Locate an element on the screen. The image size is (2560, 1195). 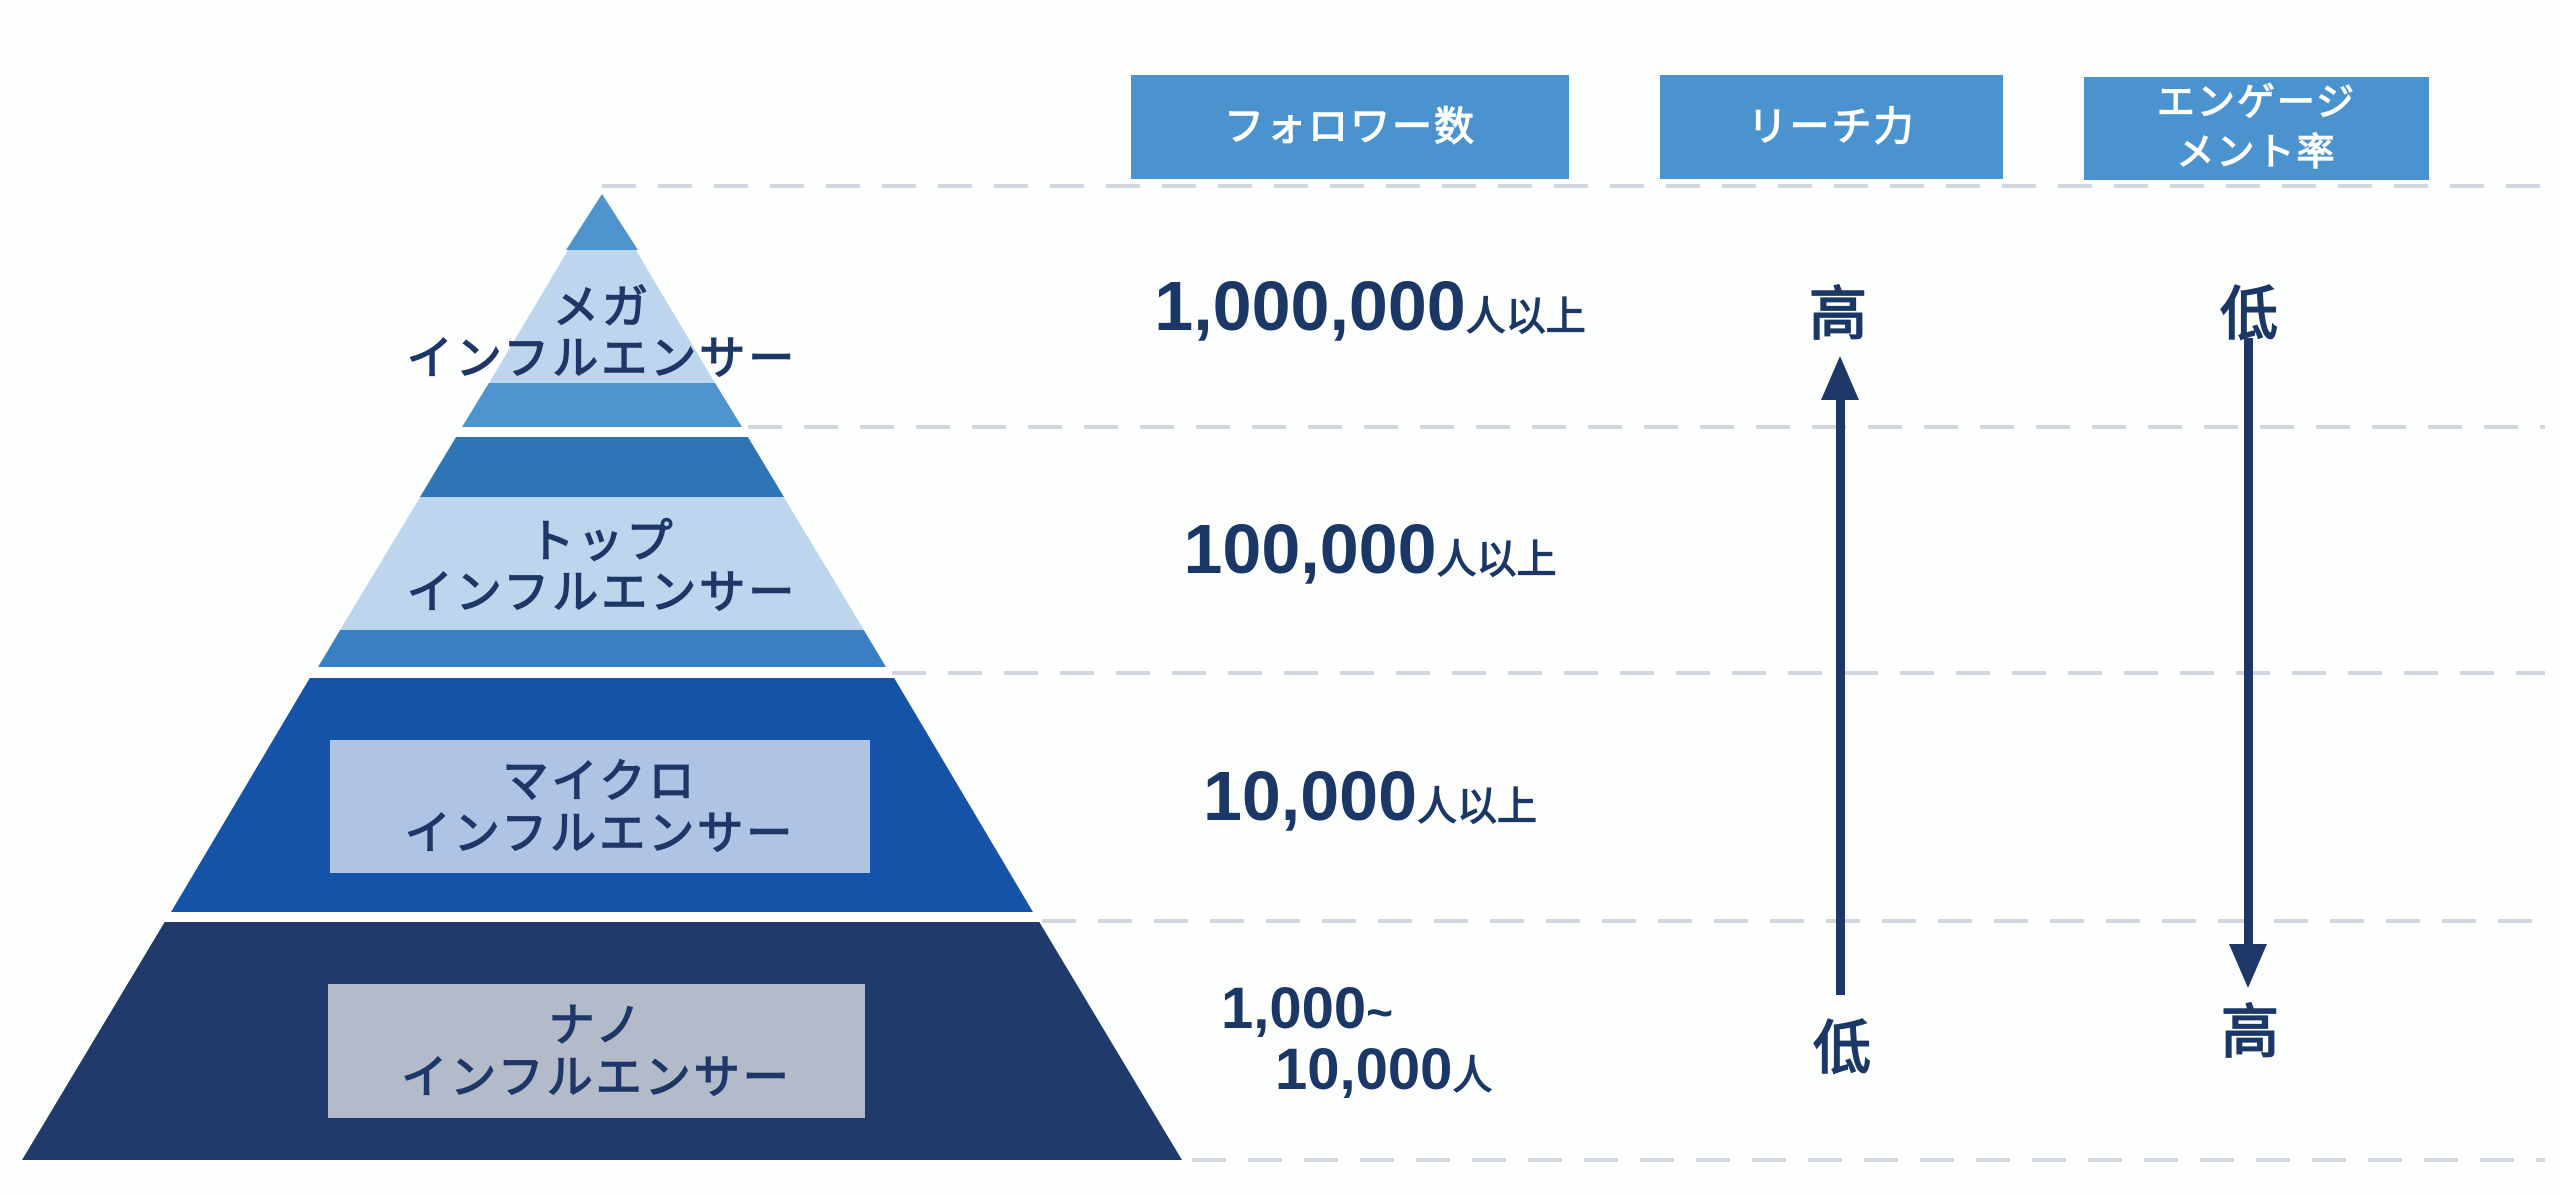
tier-label-top: トップ インフルエンサー is located at coordinates (602, 567).